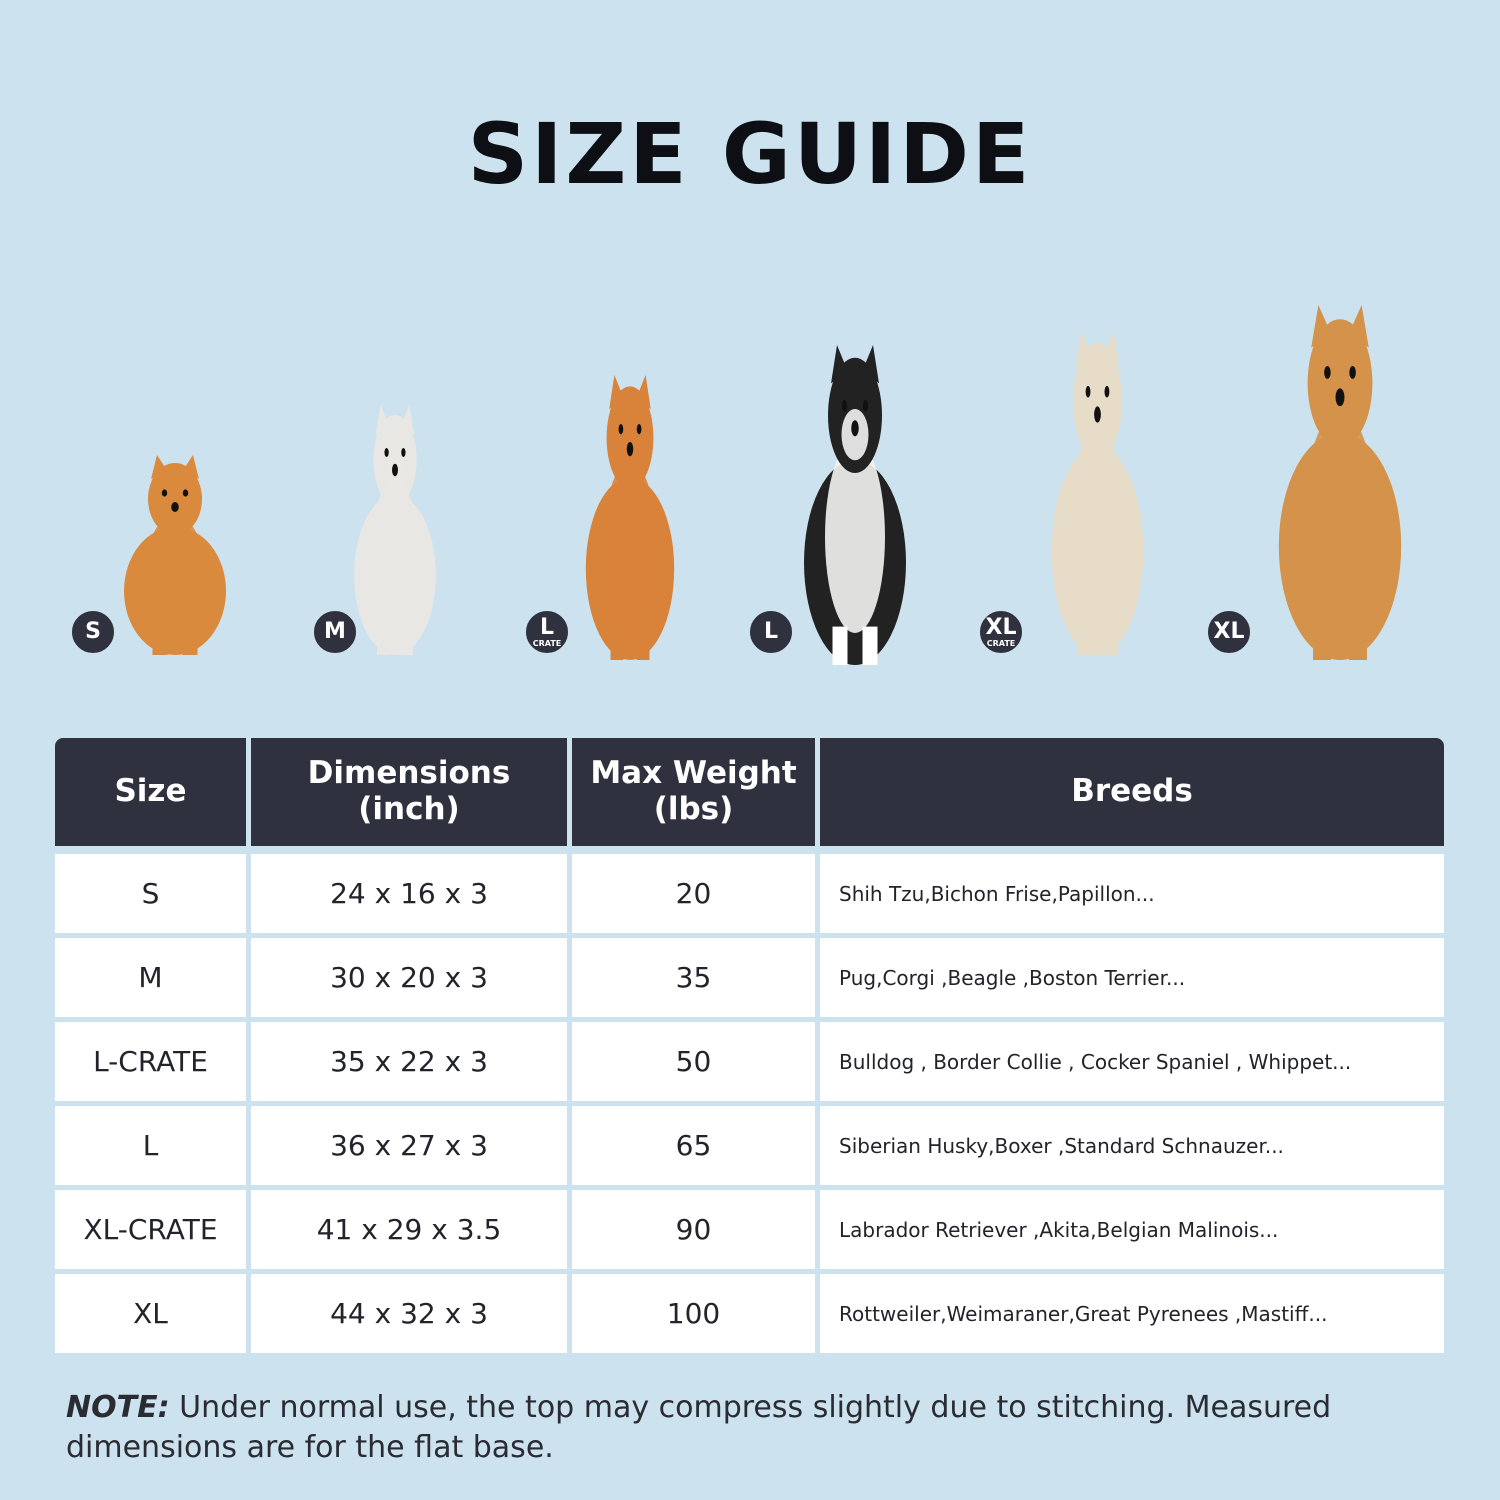 Image resolution: width=1500 pixels, height=1500 pixels. Describe the element at coordinates (150, 893) in the screenshot. I see `cell-size: S` at that location.